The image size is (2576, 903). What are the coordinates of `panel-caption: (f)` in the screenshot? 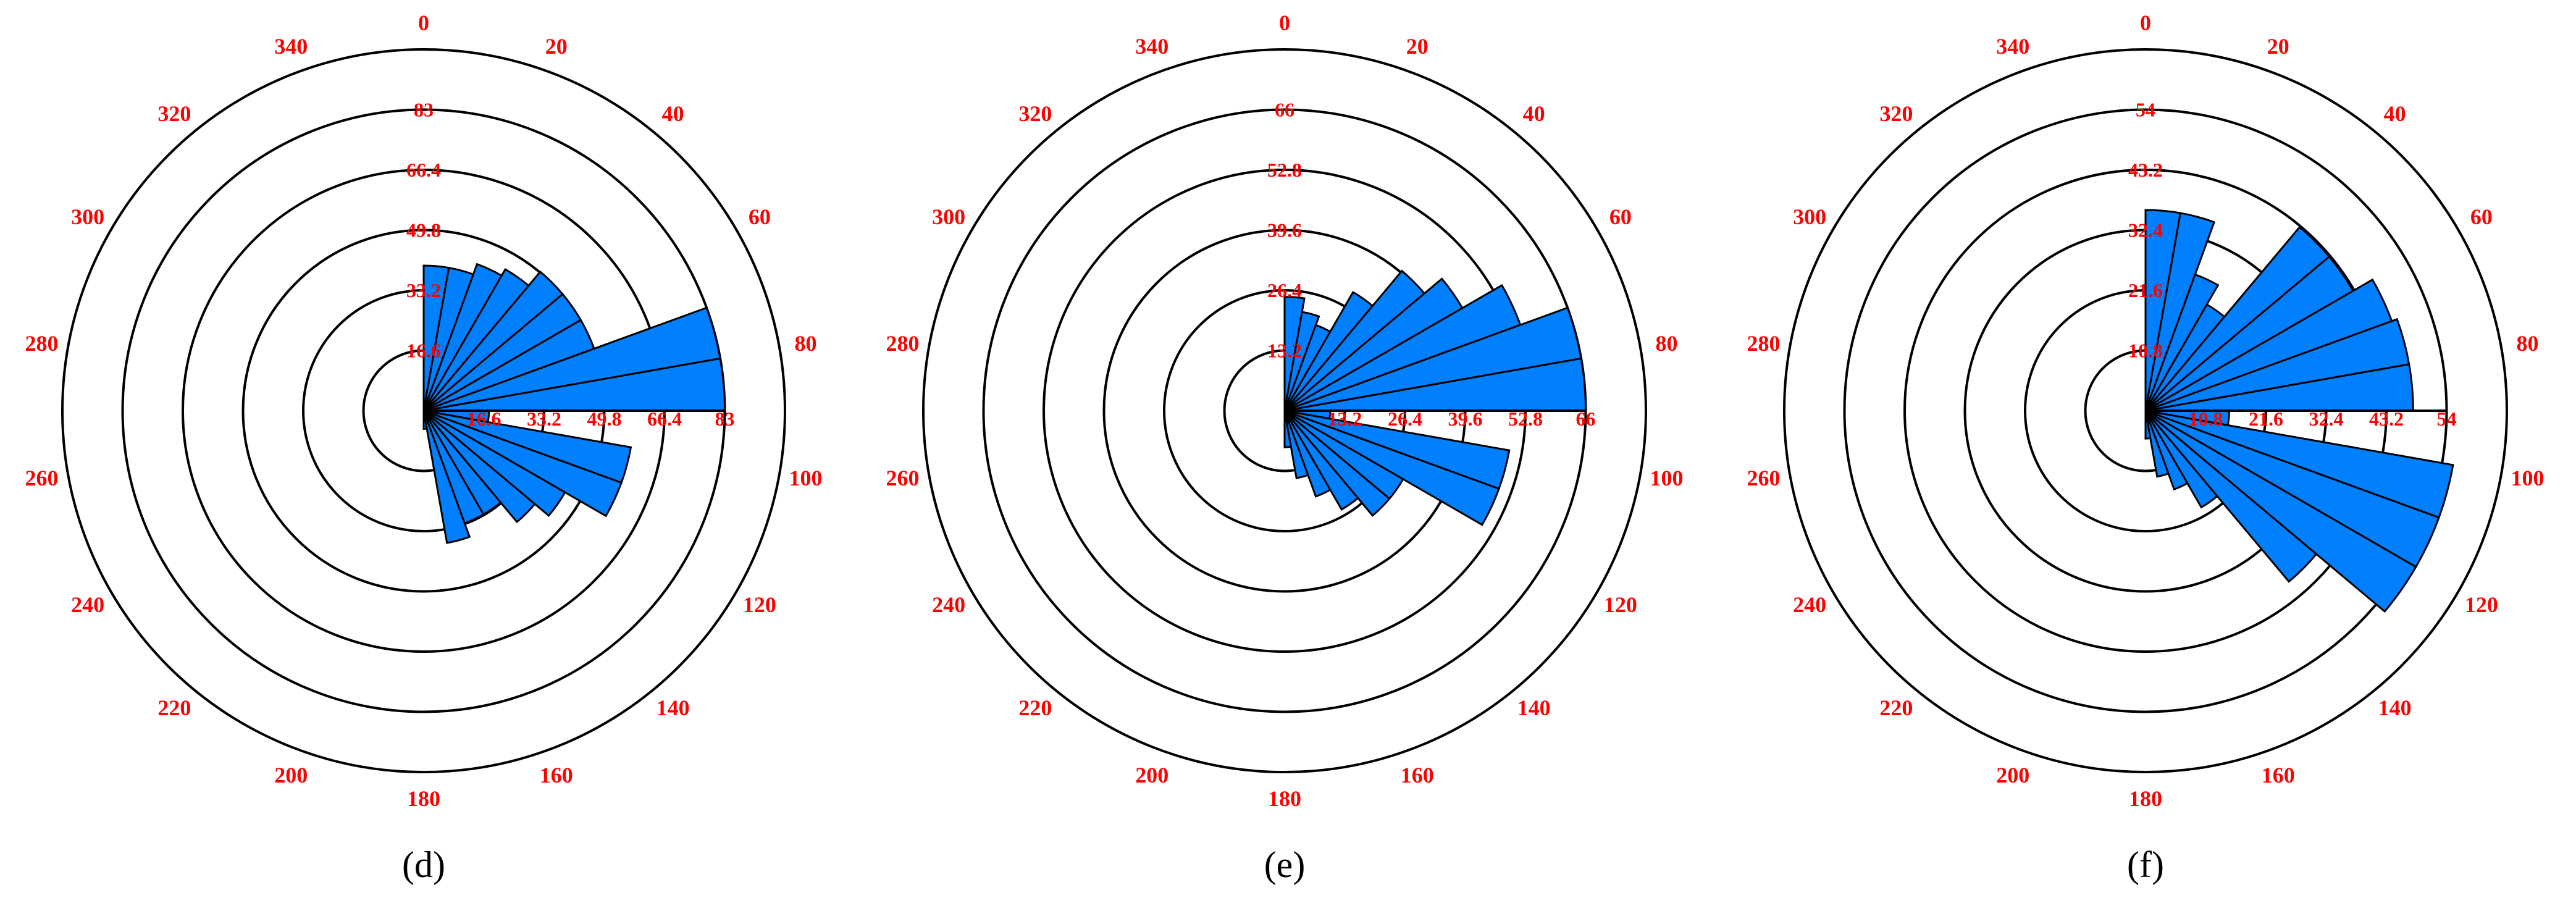 It's located at (2145, 865).